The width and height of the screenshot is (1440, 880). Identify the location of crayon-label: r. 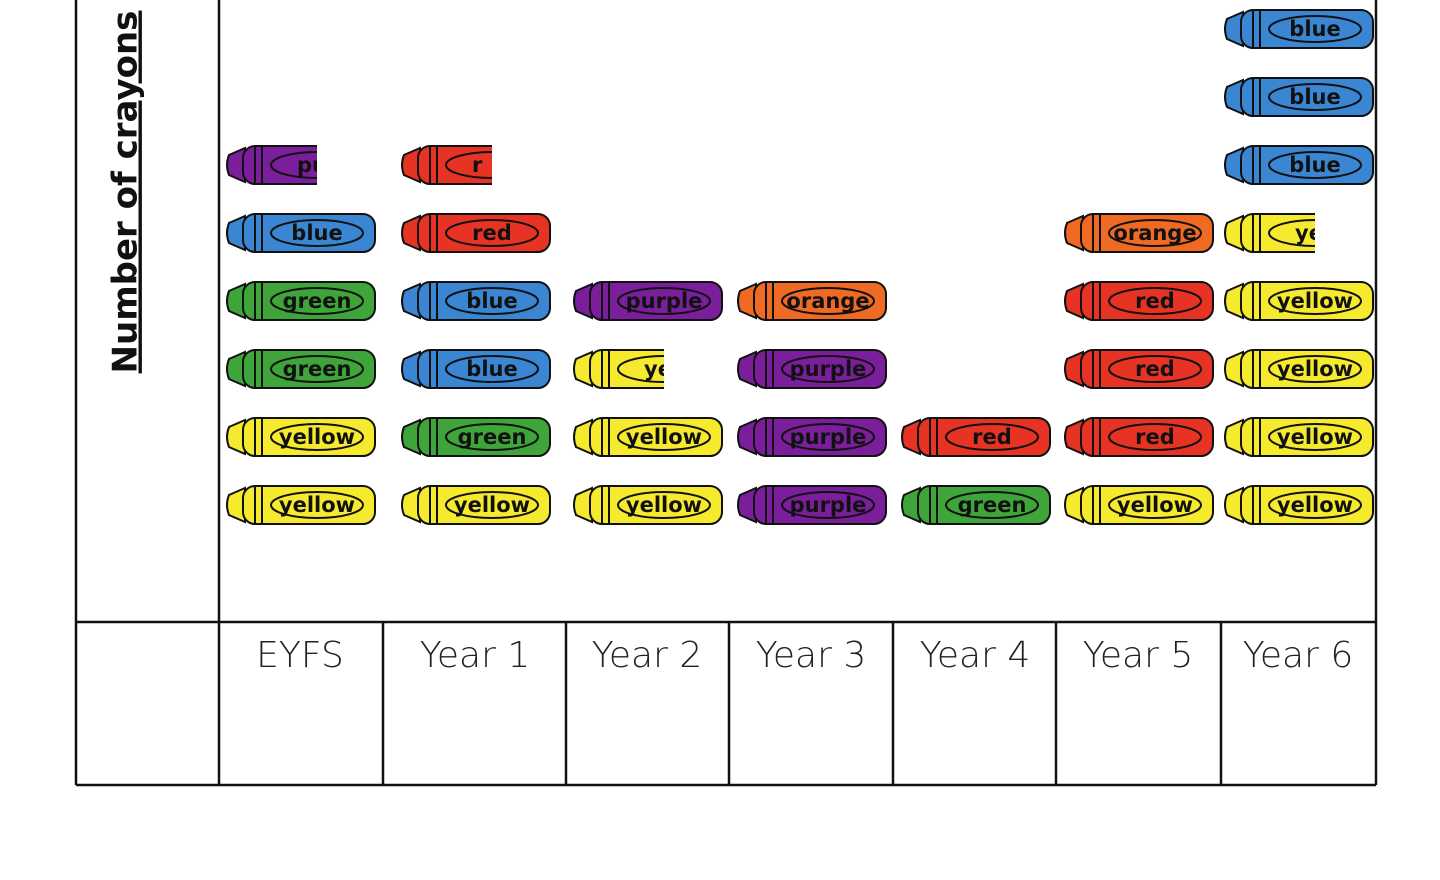
(477, 165).